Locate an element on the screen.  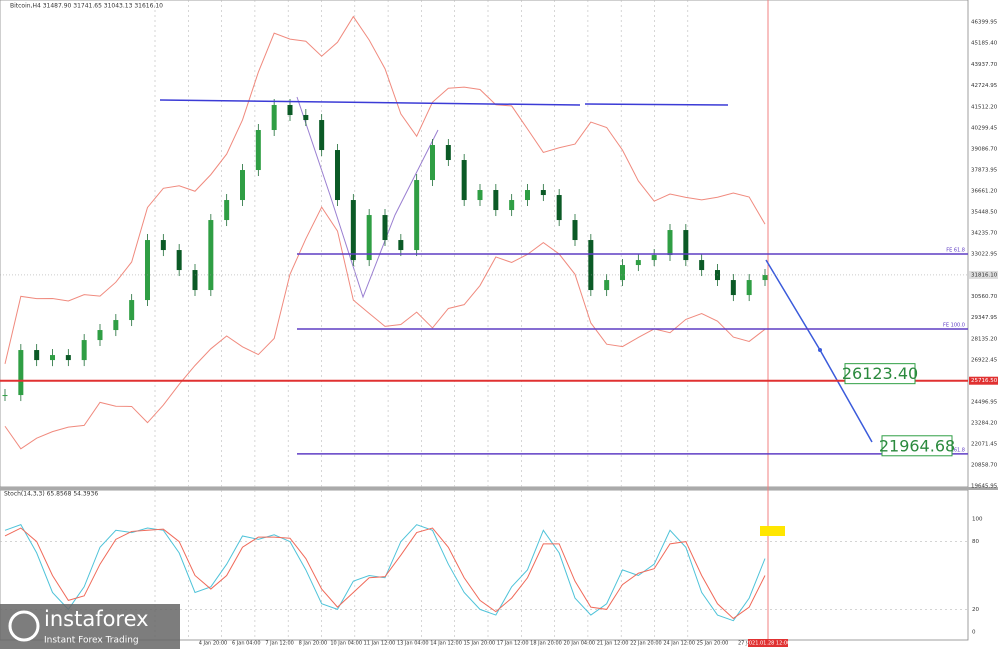
time-label: 6 Jan 04:00 is located at coordinates (246, 644).